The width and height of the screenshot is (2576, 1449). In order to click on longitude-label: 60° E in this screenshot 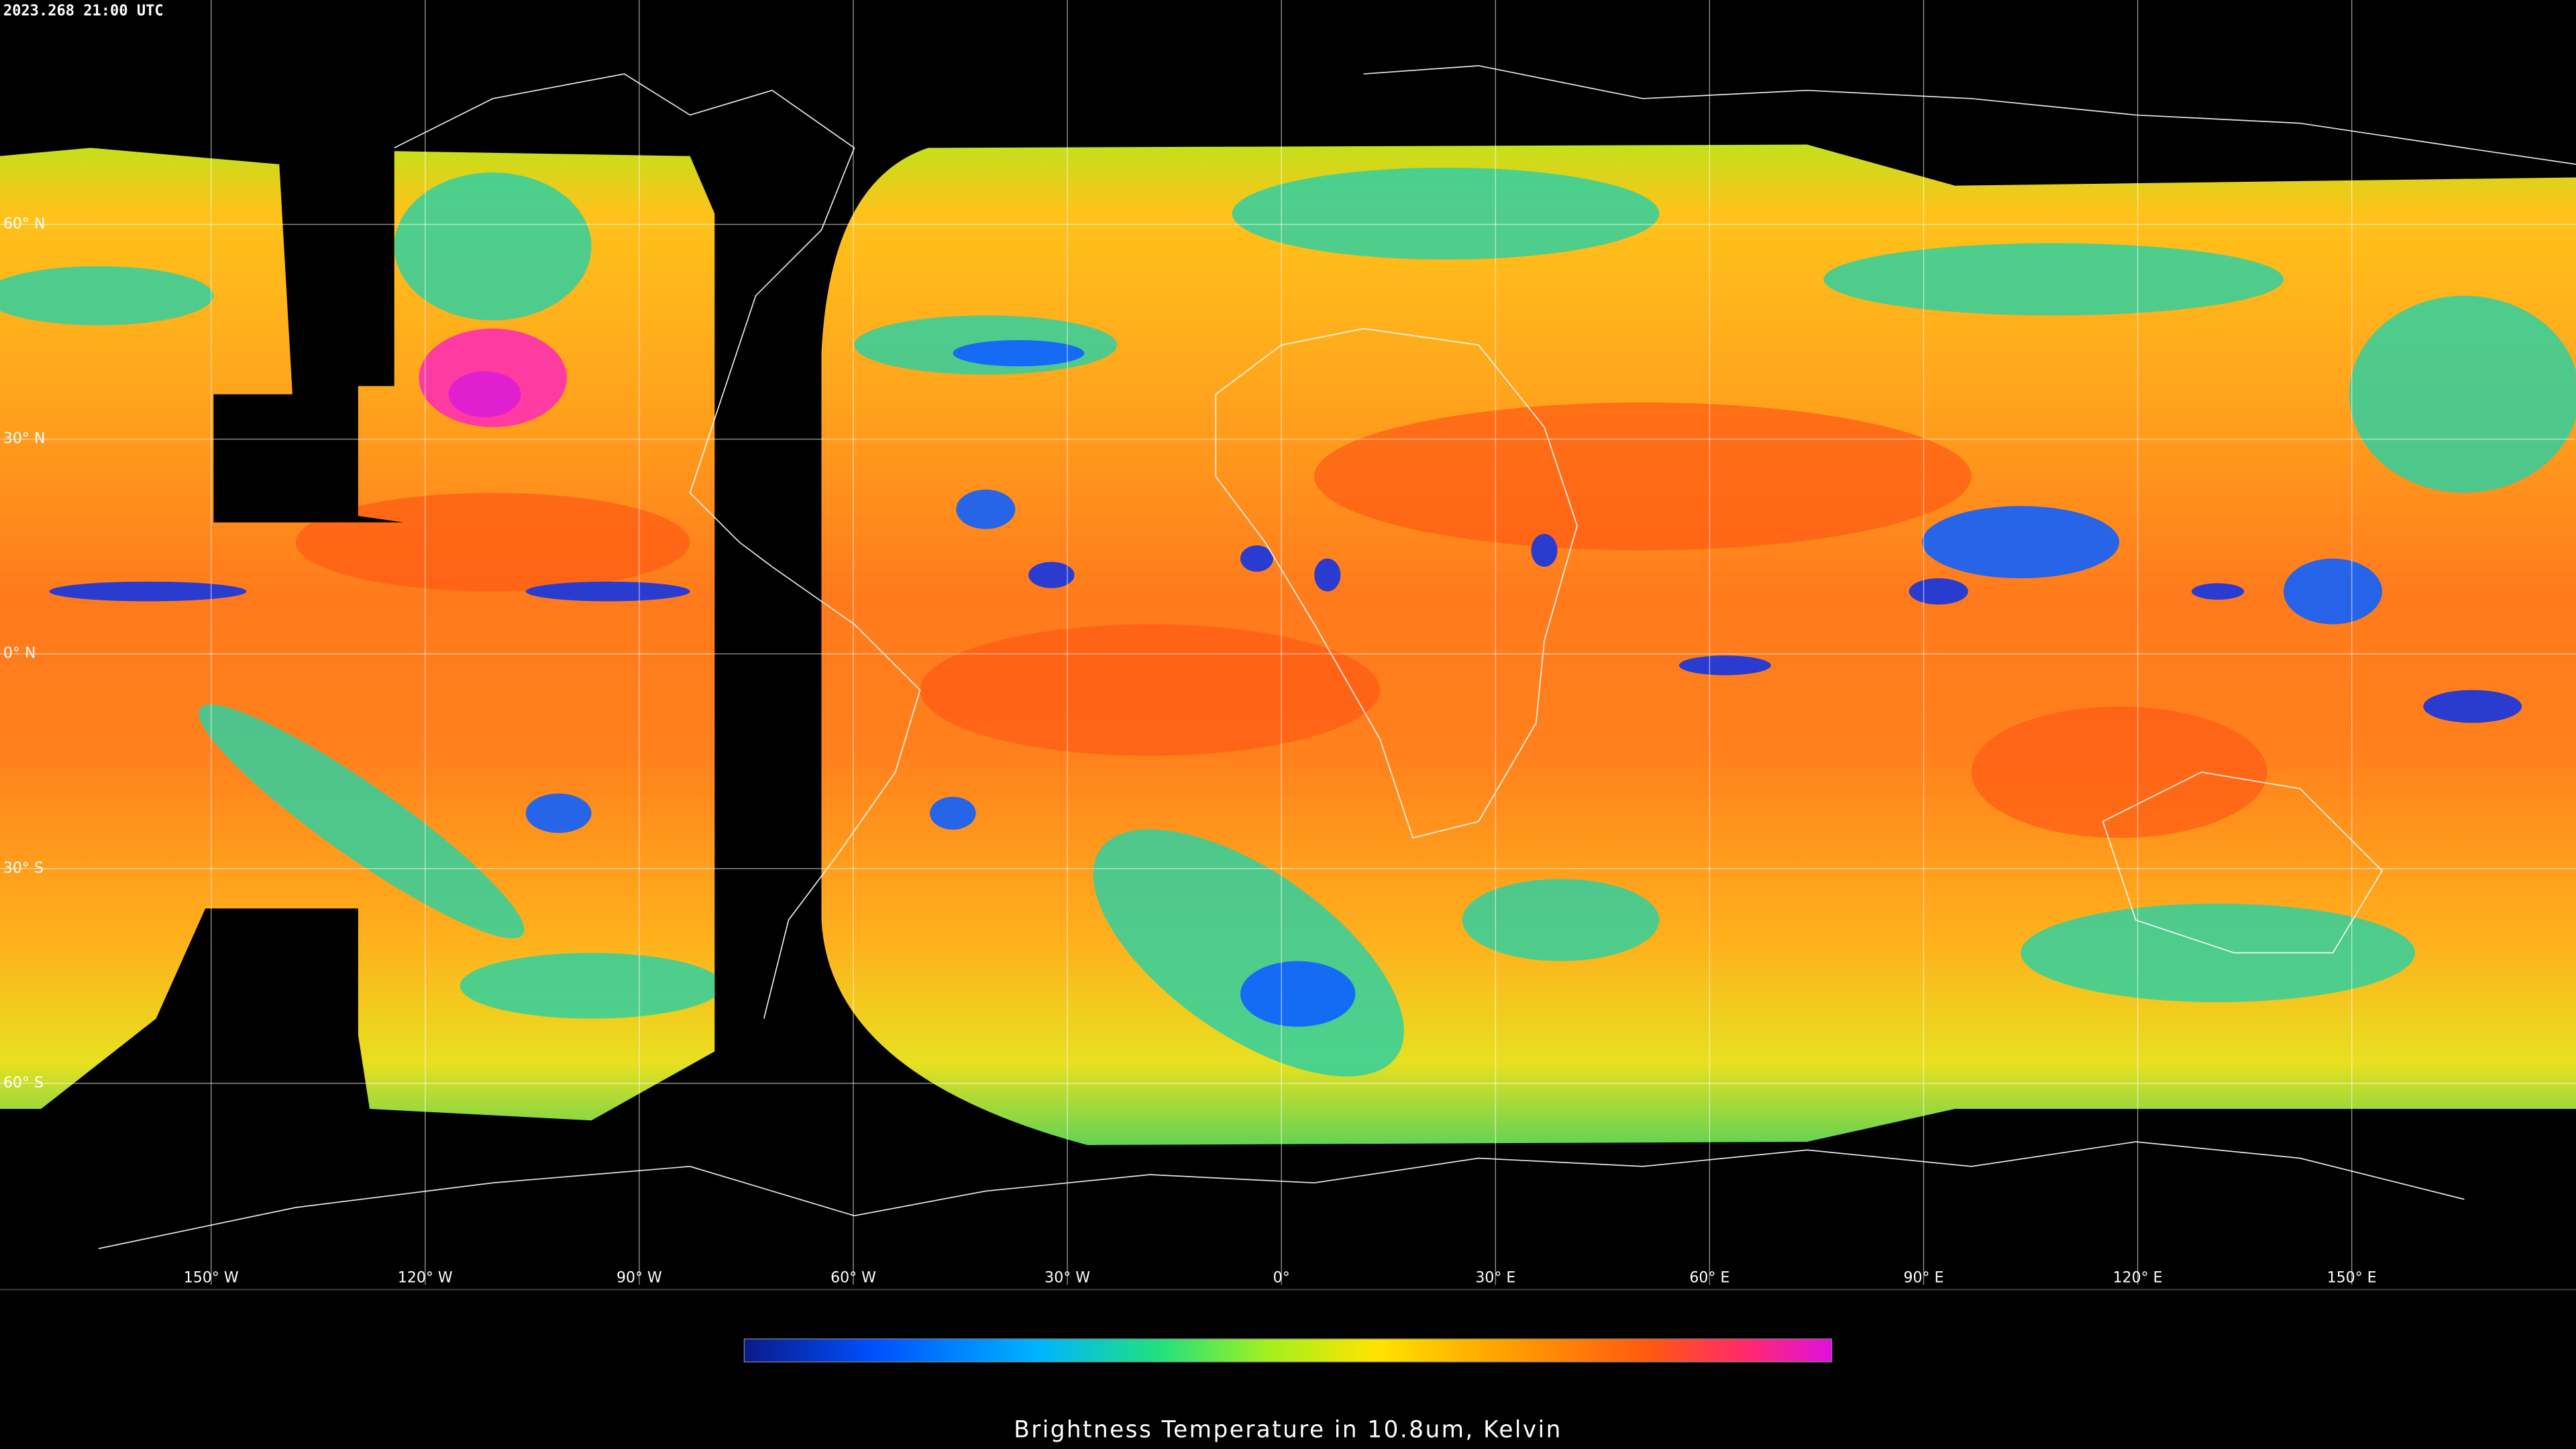, I will do `click(1709, 1277)`.